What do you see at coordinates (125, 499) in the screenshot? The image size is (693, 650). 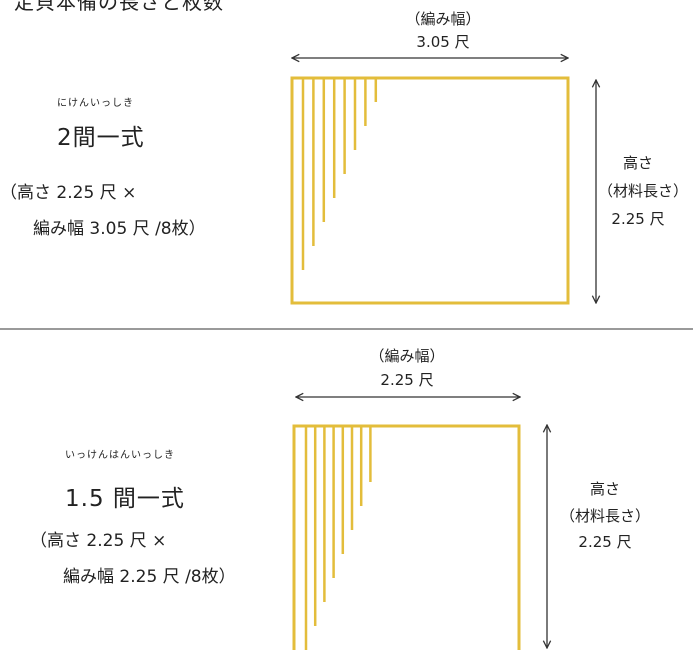 I see `section2-name: 1.5 間一式` at bounding box center [125, 499].